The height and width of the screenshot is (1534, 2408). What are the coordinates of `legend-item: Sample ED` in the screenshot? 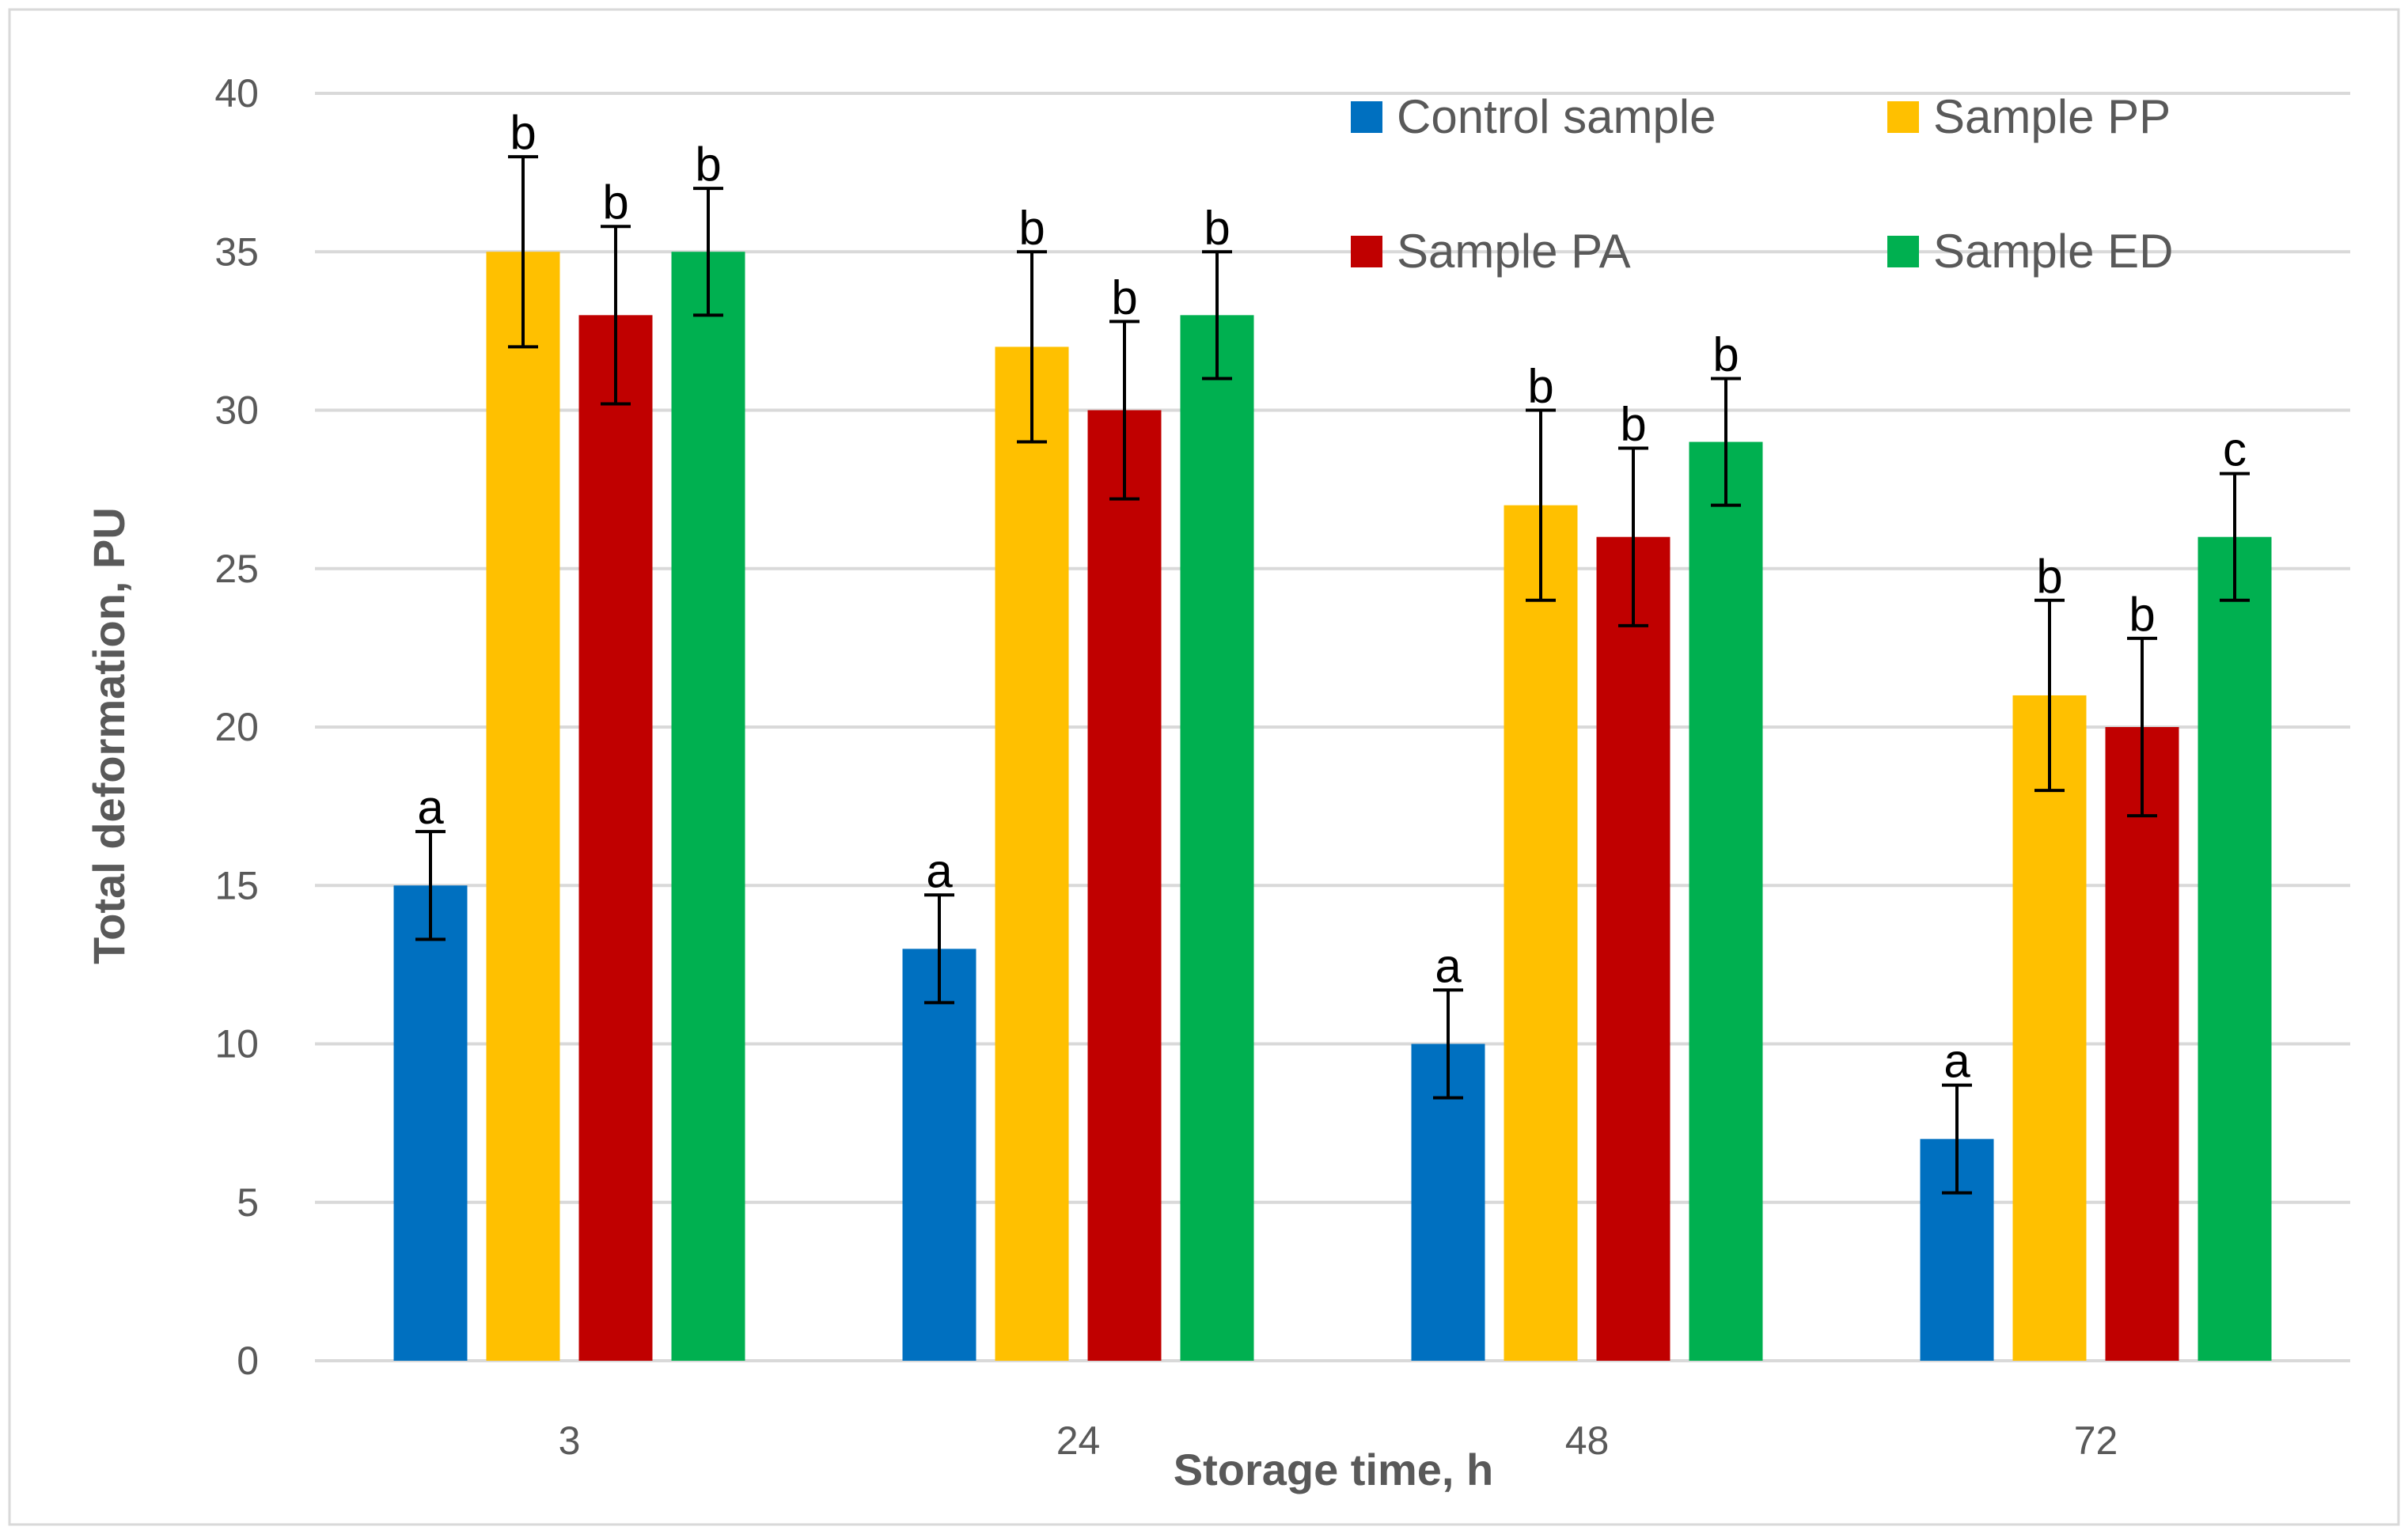 It's located at (2030, 251).